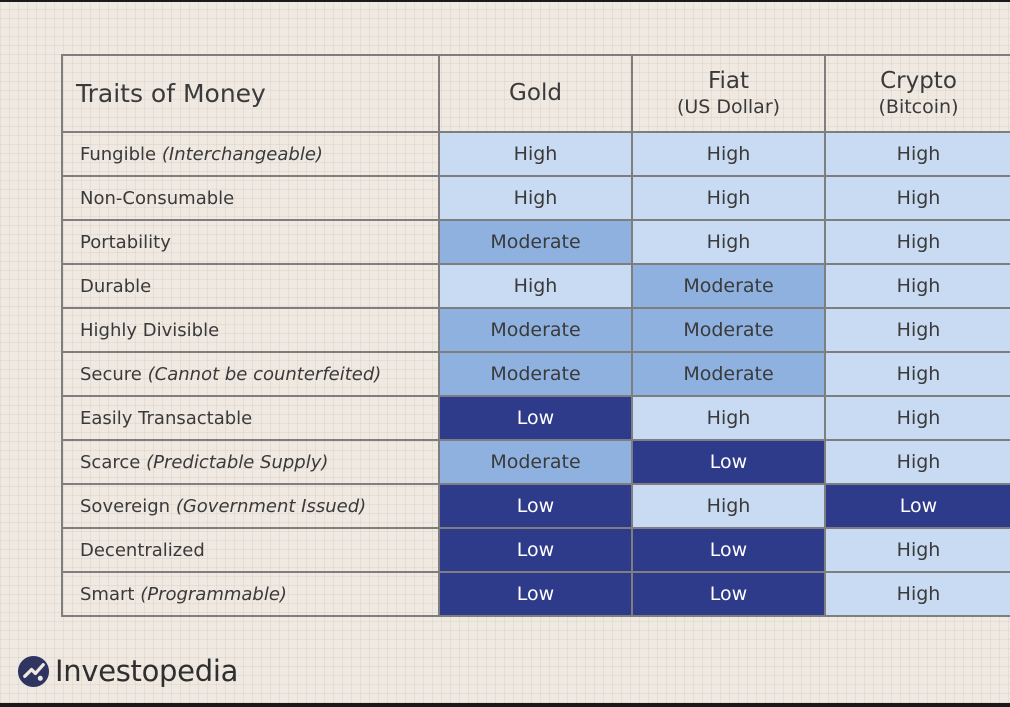  What do you see at coordinates (33, 671) in the screenshot?
I see `investopedia-logo-icon` at bounding box center [33, 671].